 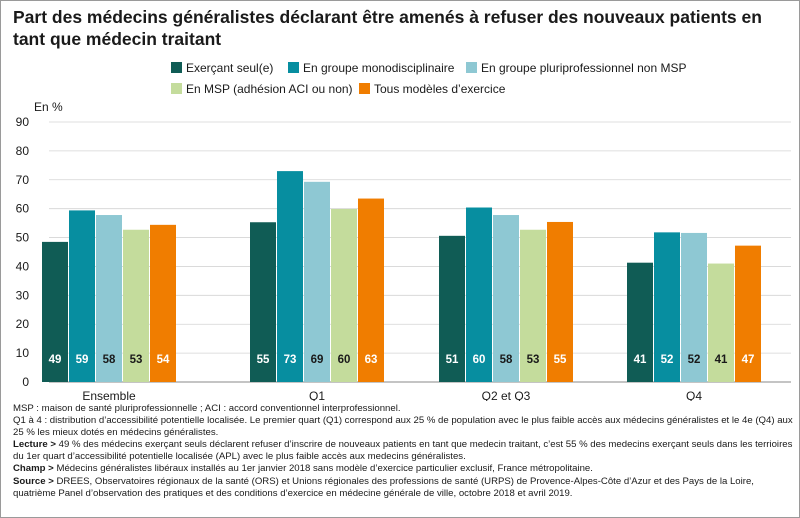 I want to click on y-tick-label: 0, so click(x=25, y=382).